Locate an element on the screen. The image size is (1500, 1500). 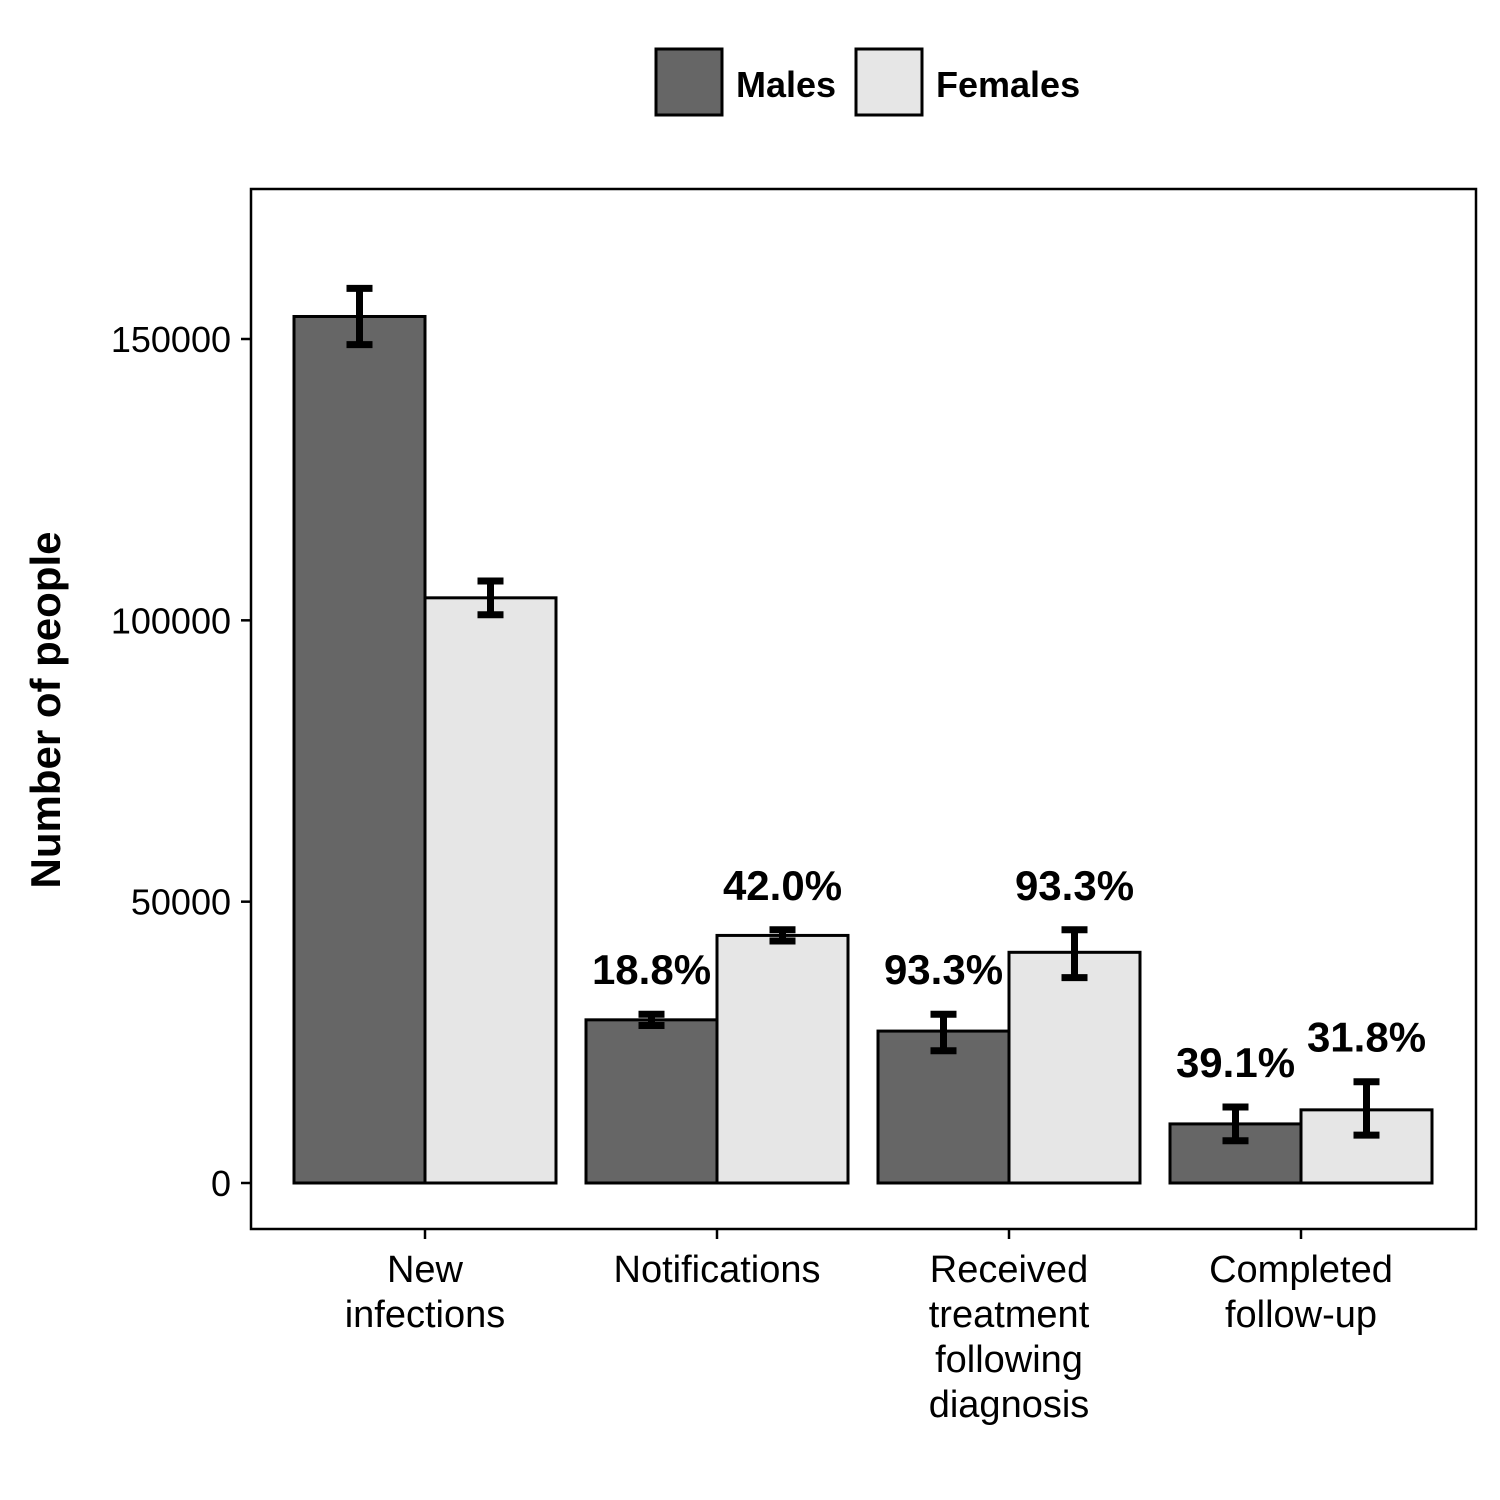
legend-swatch-females is located at coordinates (889, 82).